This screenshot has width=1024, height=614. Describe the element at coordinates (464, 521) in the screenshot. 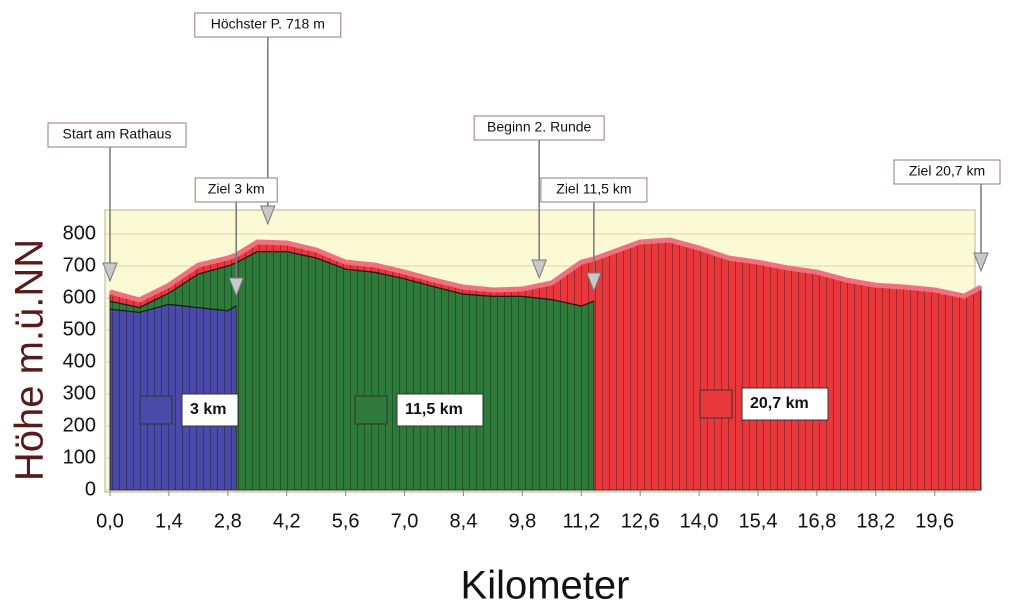

I see `x-tick-label: 8,4` at that location.